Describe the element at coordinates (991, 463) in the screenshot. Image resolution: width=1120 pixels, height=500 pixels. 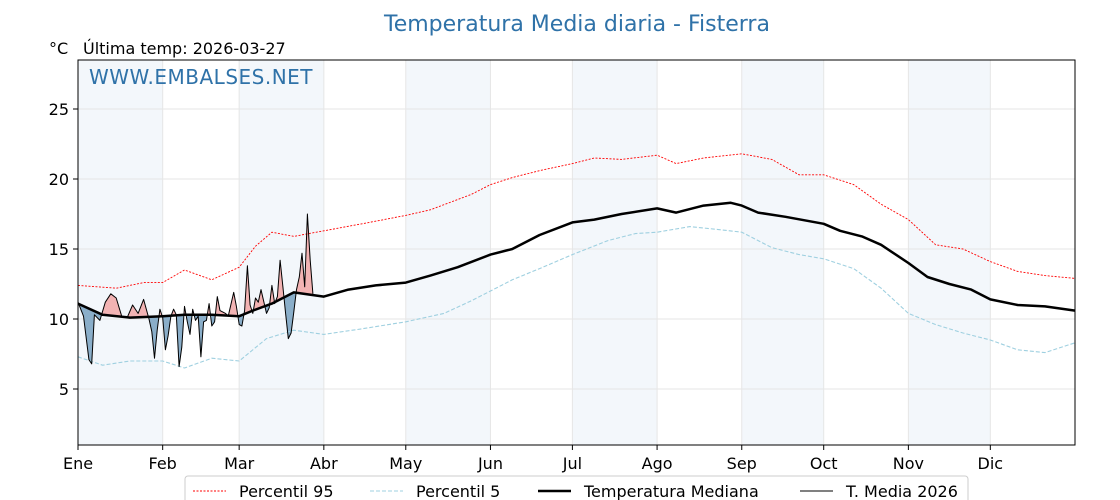
I see `x-tick-label: Dic` at that location.